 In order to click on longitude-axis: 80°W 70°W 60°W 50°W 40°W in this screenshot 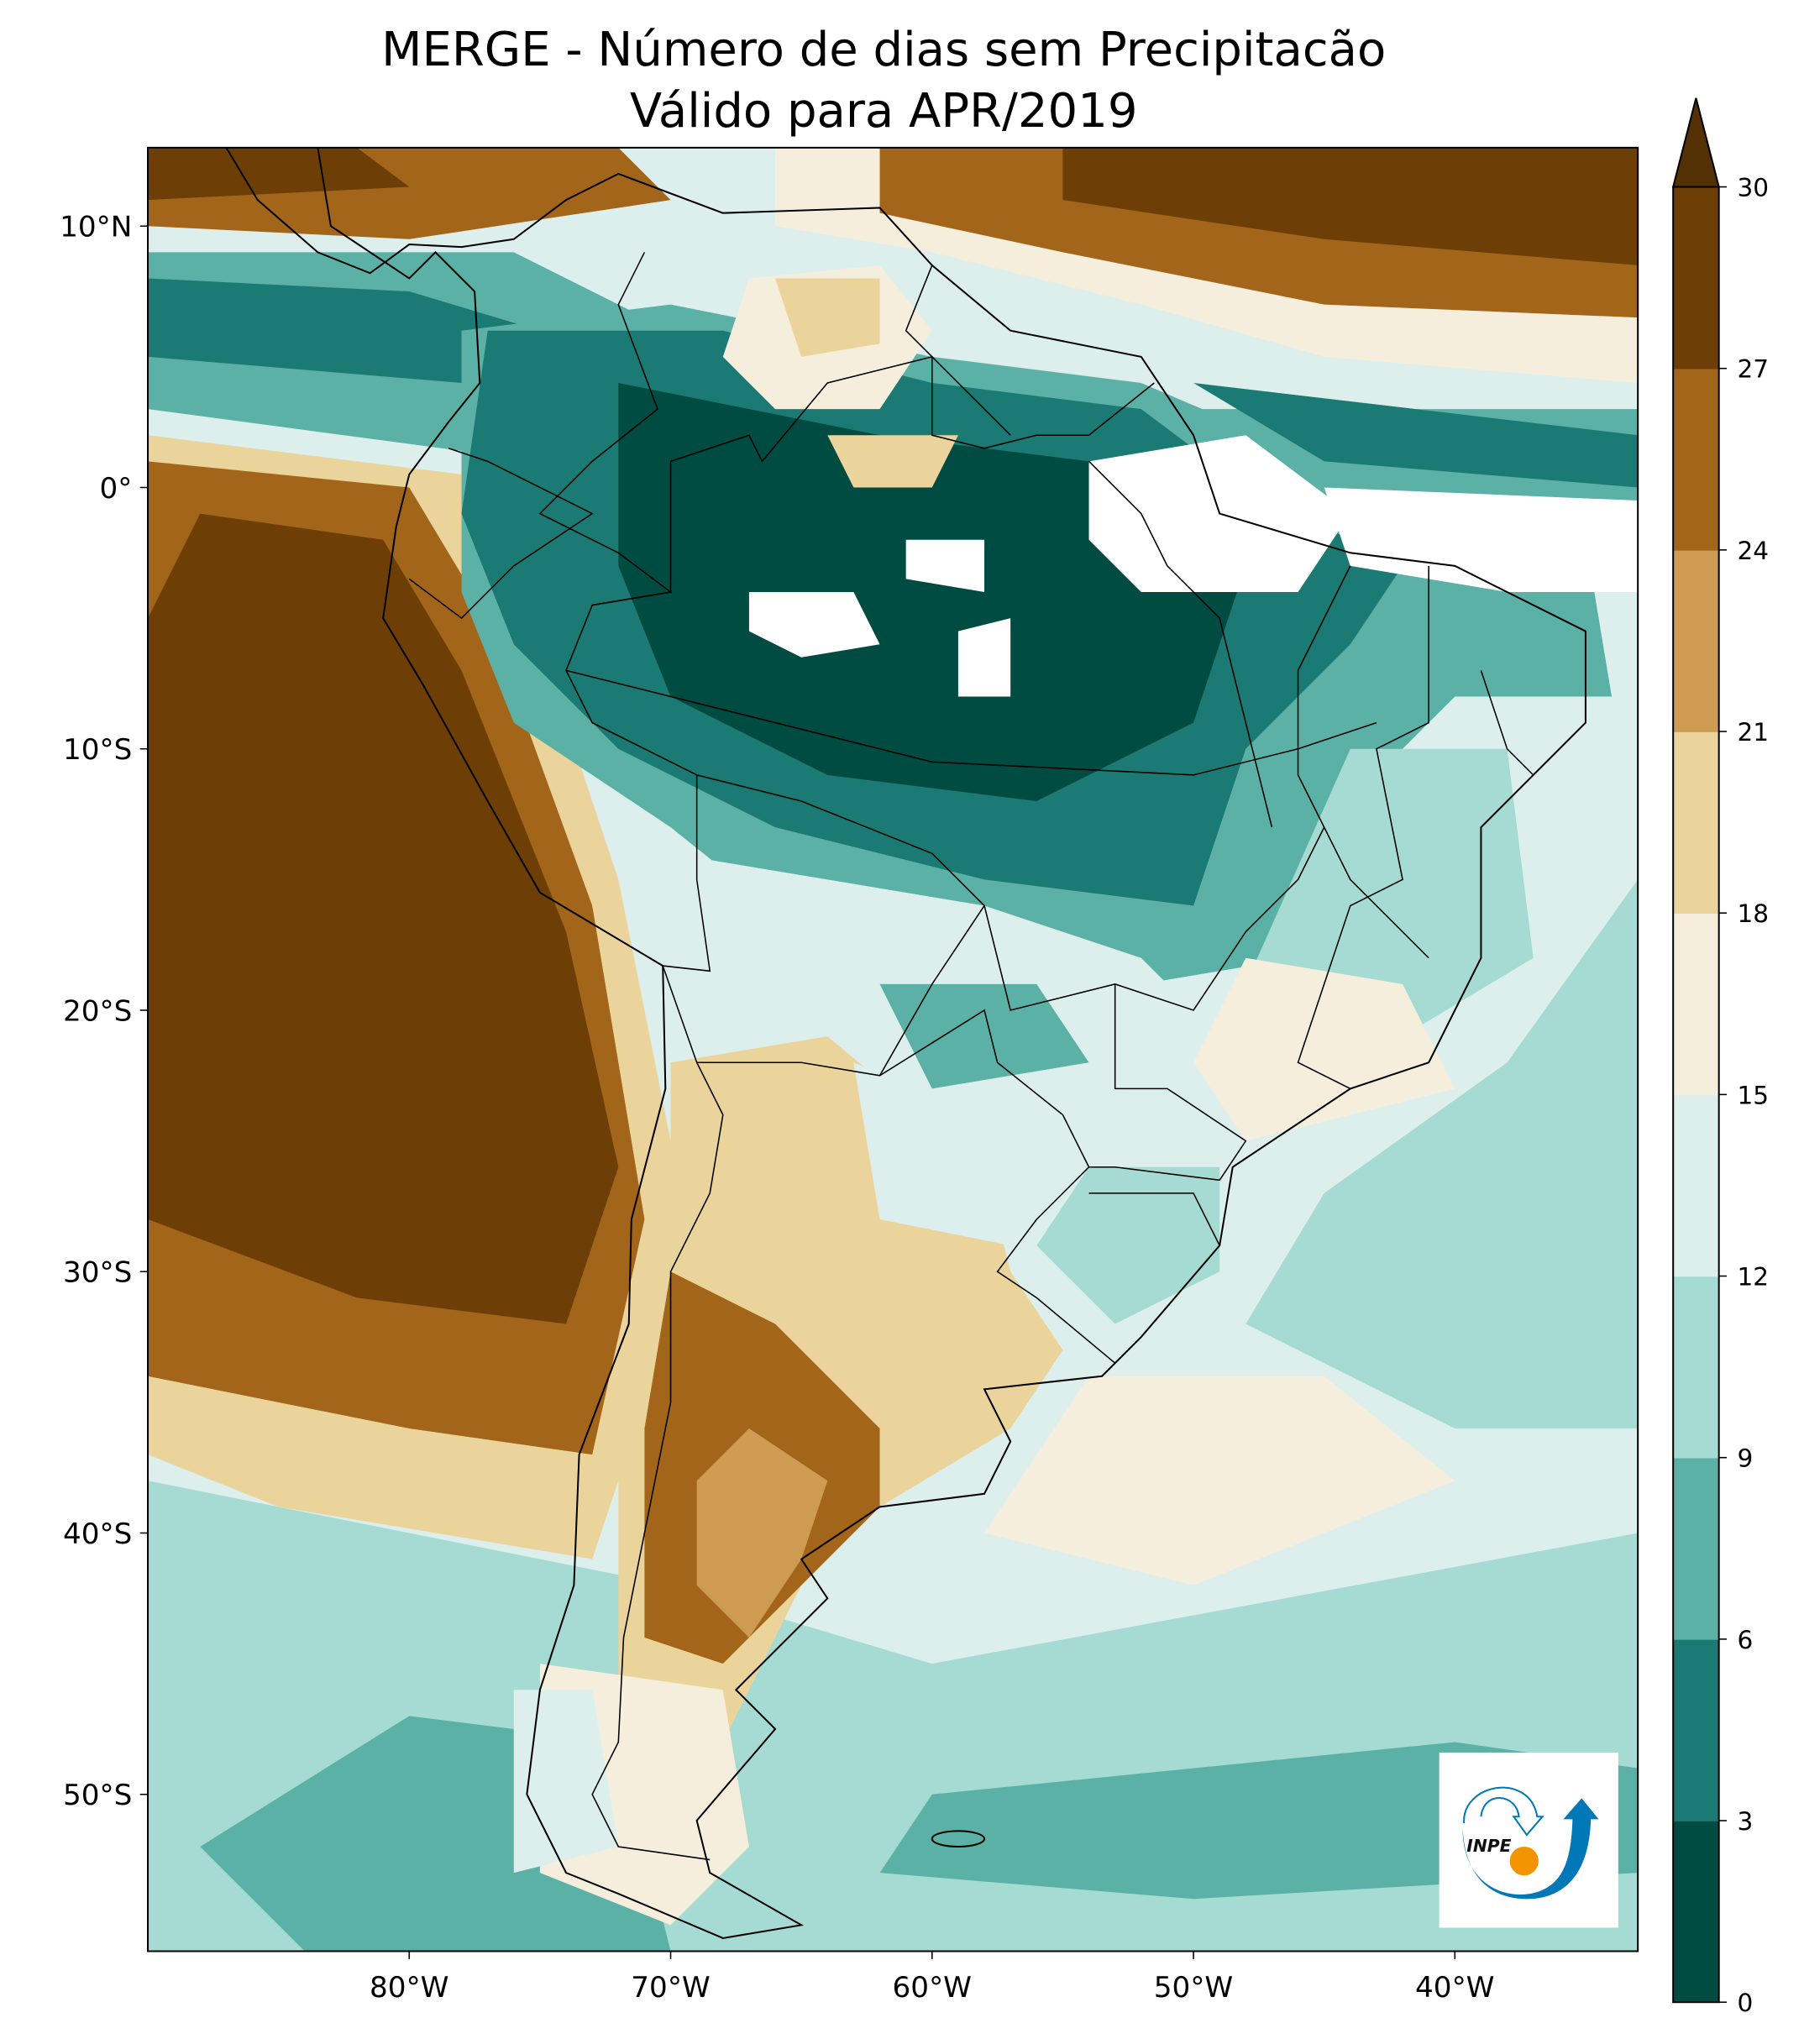, I will do `click(932, 1978)`.